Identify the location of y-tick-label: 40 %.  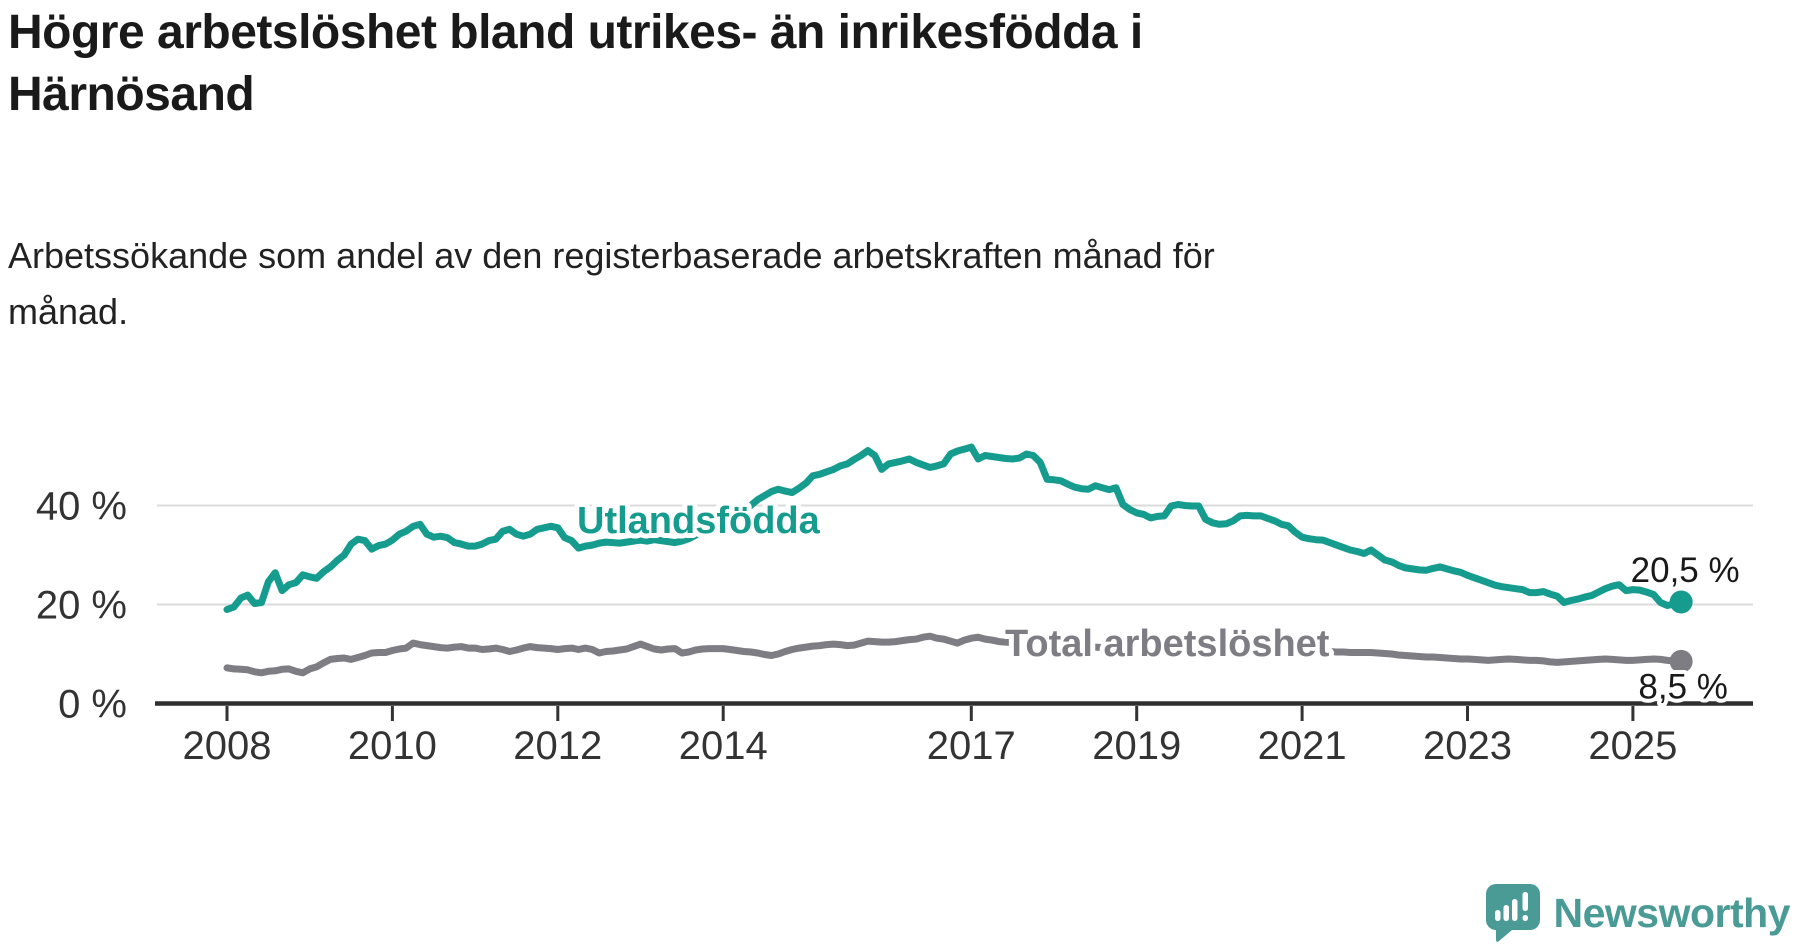
(81, 507).